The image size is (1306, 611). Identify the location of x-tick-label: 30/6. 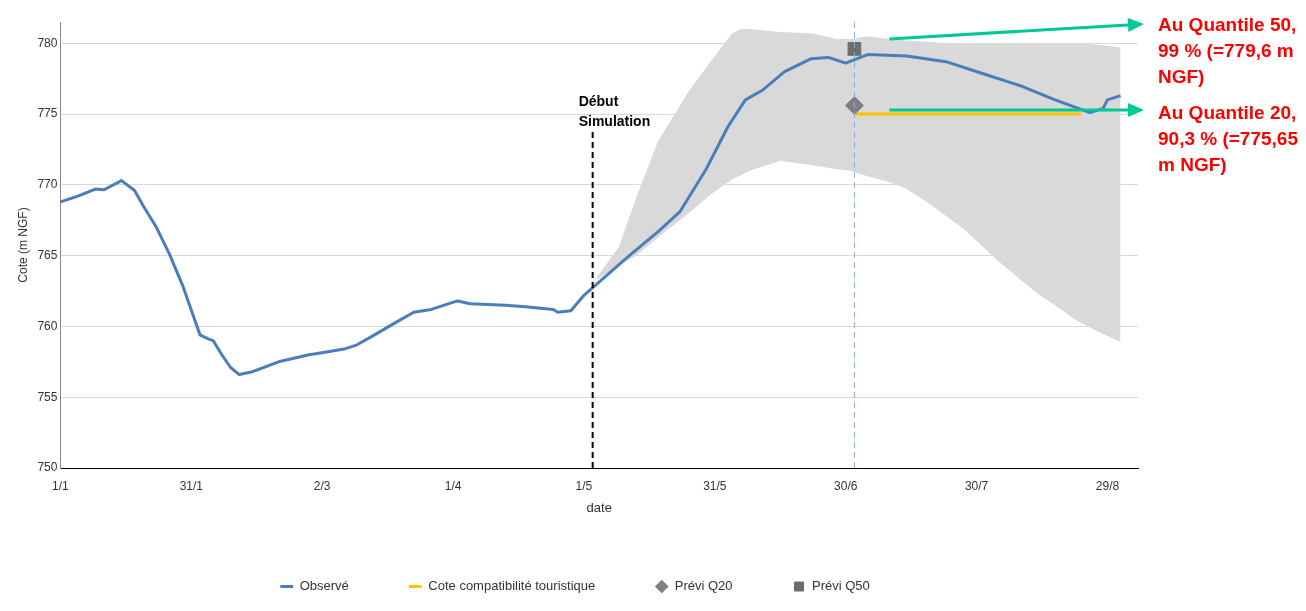
(846, 485).